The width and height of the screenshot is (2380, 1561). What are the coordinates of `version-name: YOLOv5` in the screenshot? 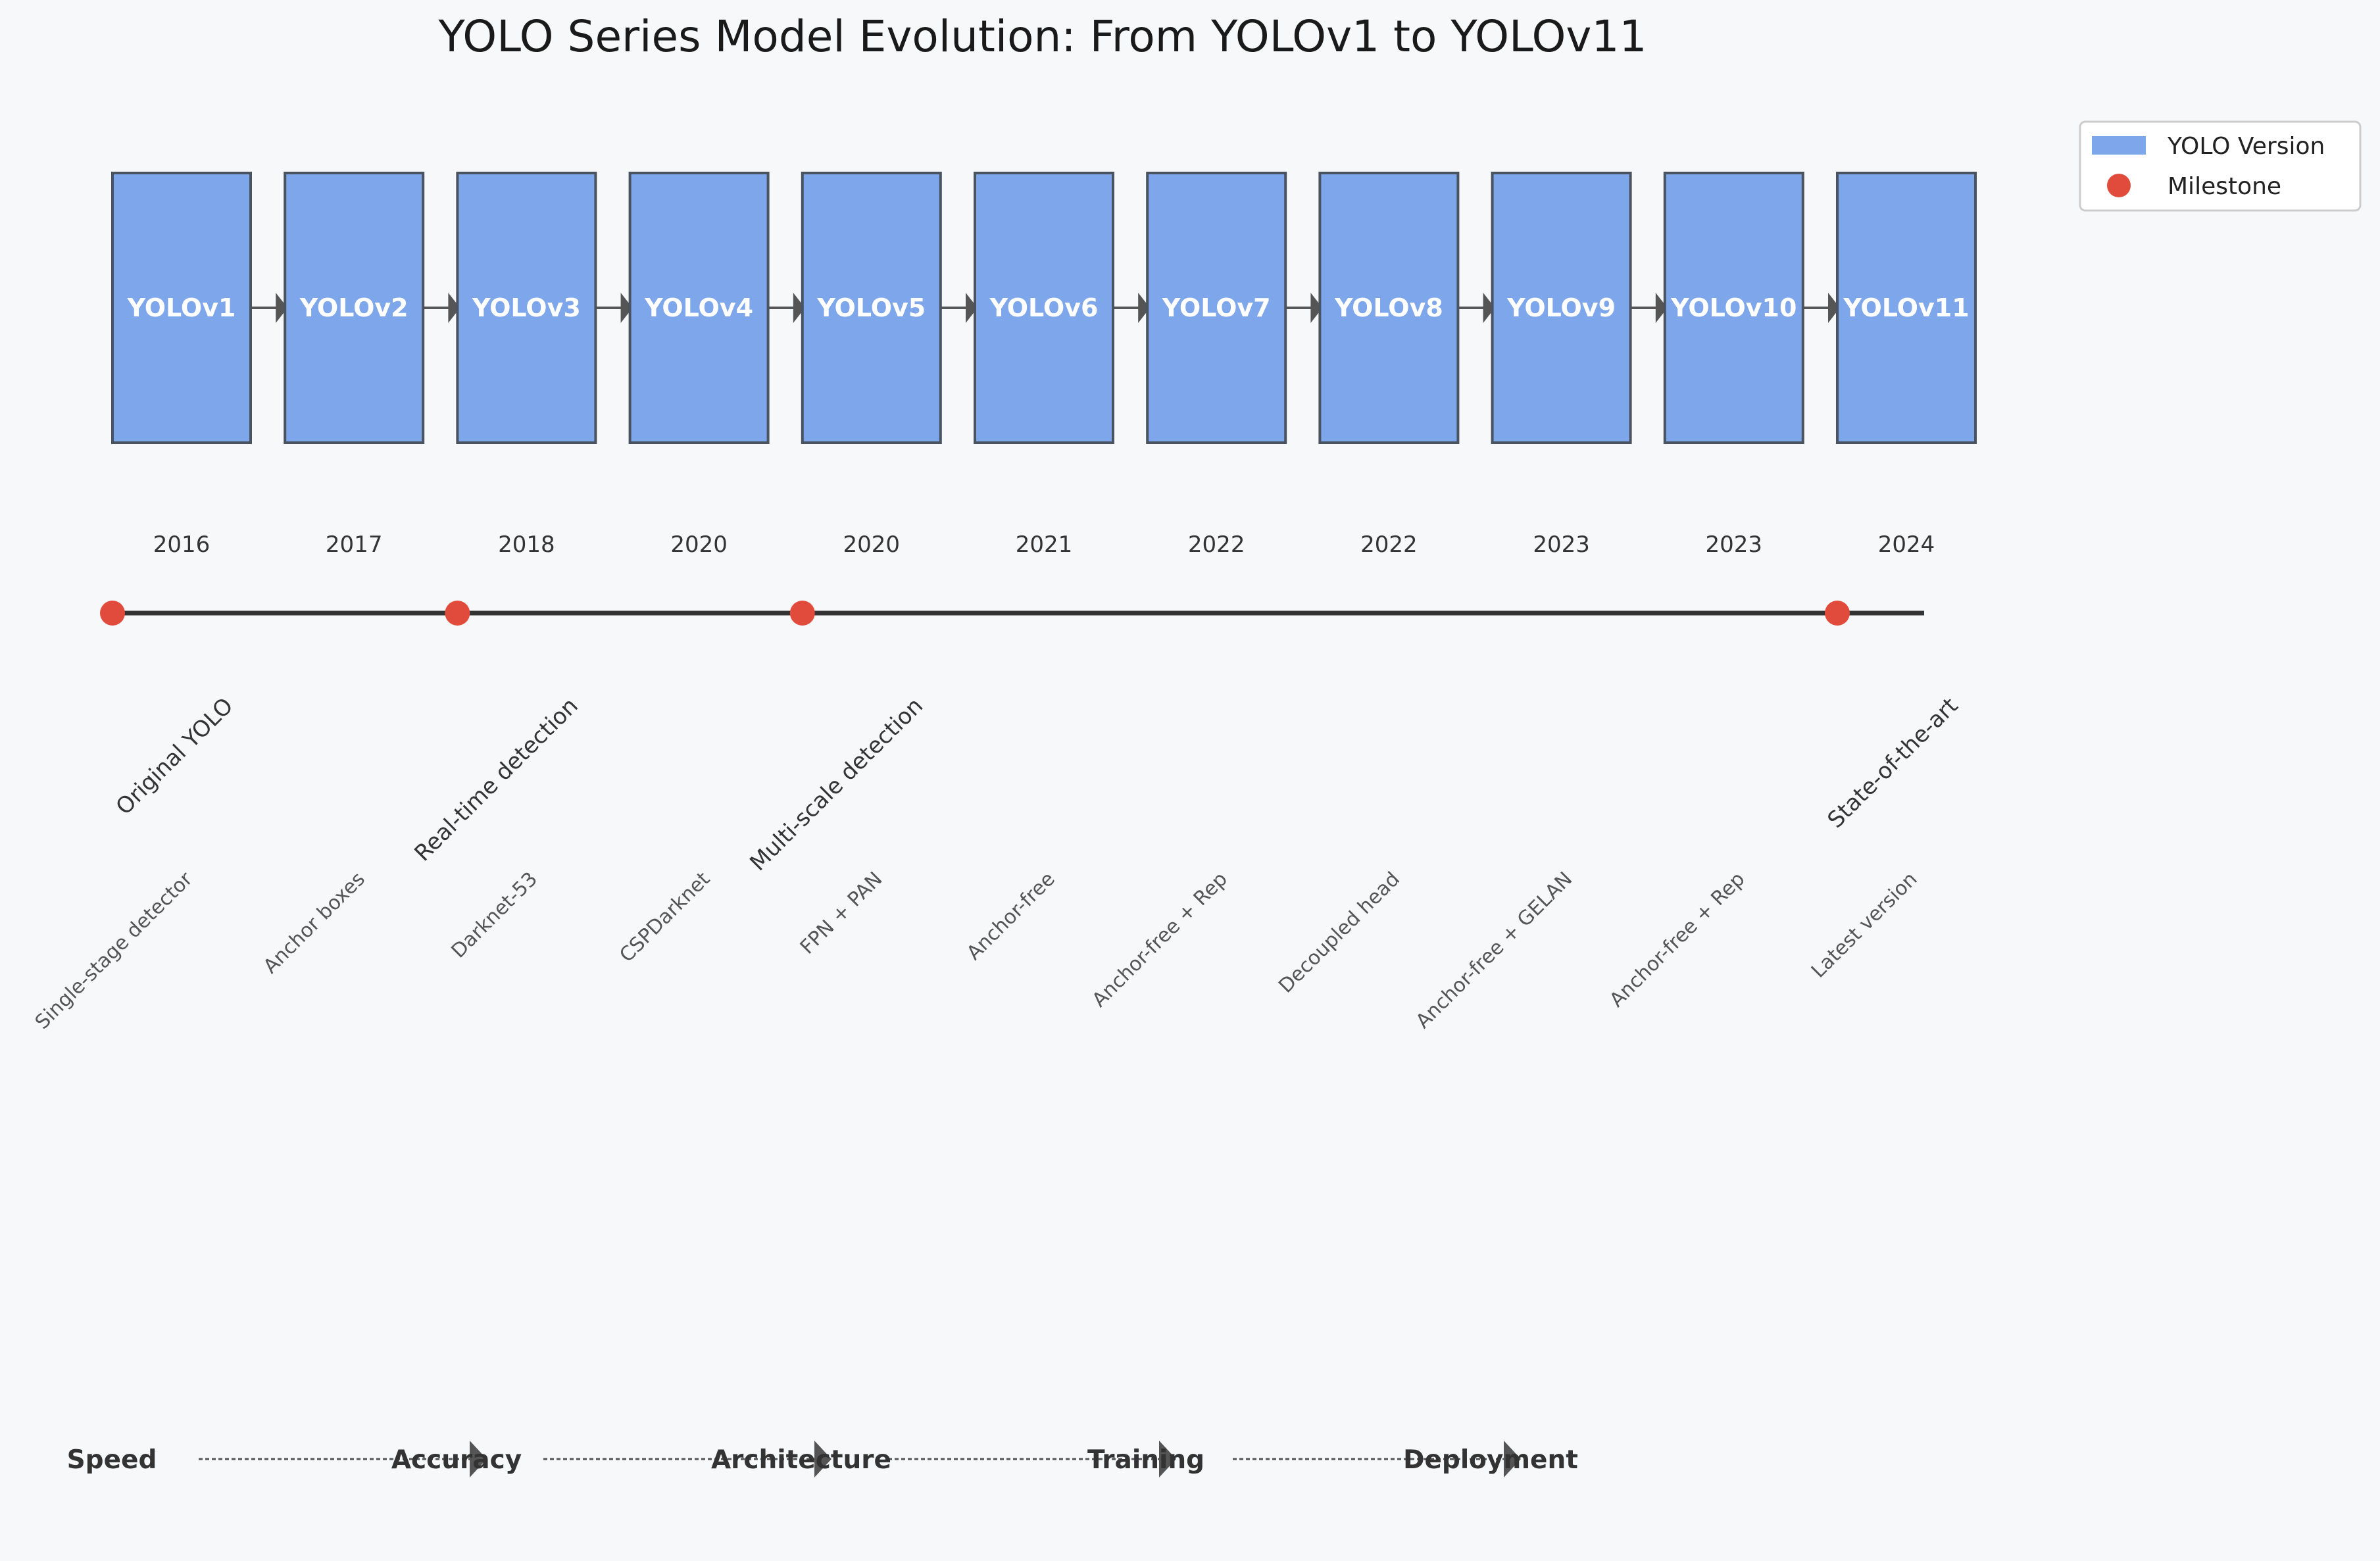 It's located at (871, 307).